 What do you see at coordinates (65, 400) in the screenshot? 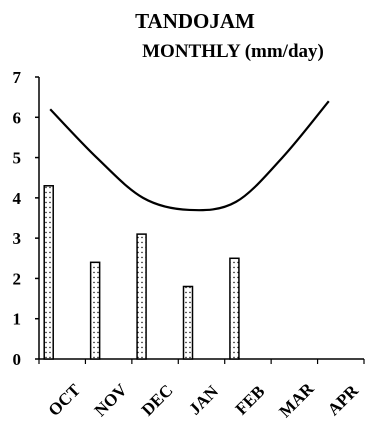
I see `x-tick-label: OCT` at bounding box center [65, 400].